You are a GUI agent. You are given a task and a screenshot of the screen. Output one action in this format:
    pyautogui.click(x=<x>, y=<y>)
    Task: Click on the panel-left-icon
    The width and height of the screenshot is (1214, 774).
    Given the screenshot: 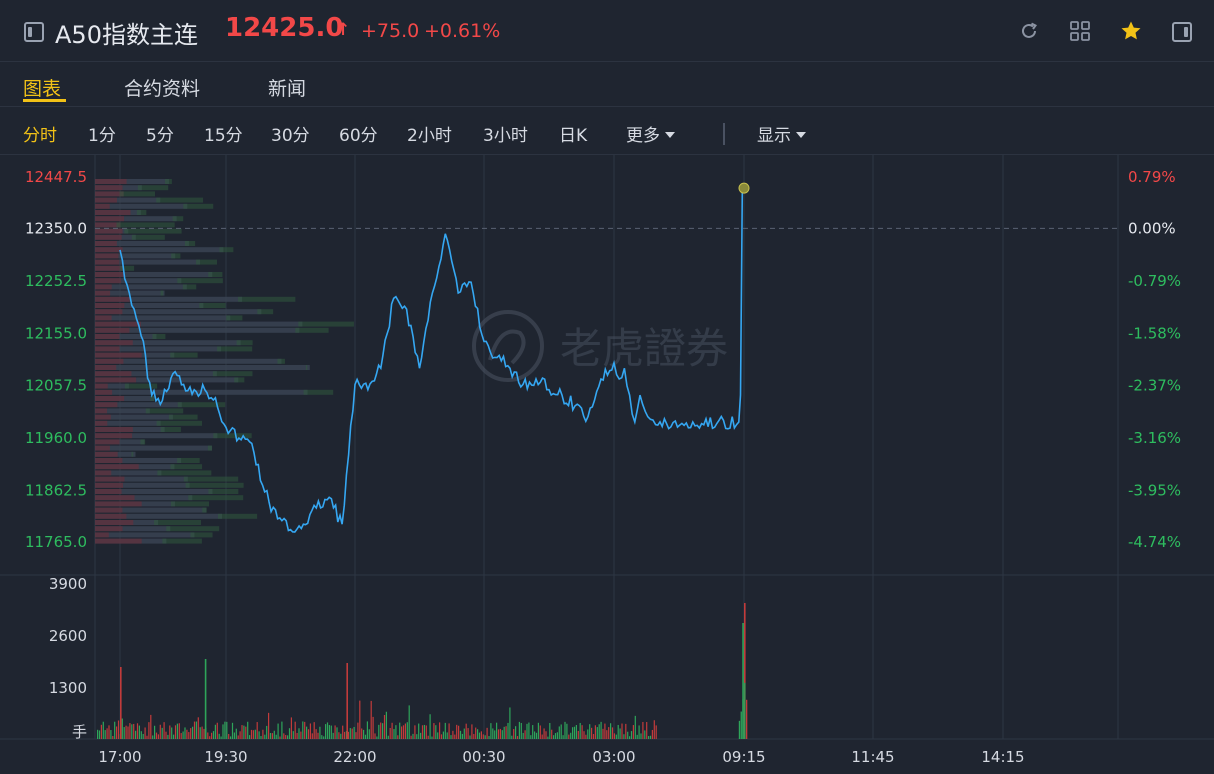 What is the action you would take?
    pyautogui.click(x=34, y=32)
    